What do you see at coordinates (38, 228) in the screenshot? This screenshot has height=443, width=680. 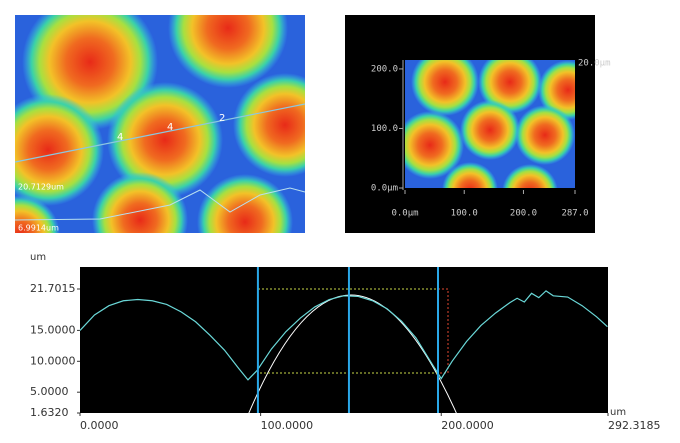 I see `height-label: 6.9914um` at bounding box center [38, 228].